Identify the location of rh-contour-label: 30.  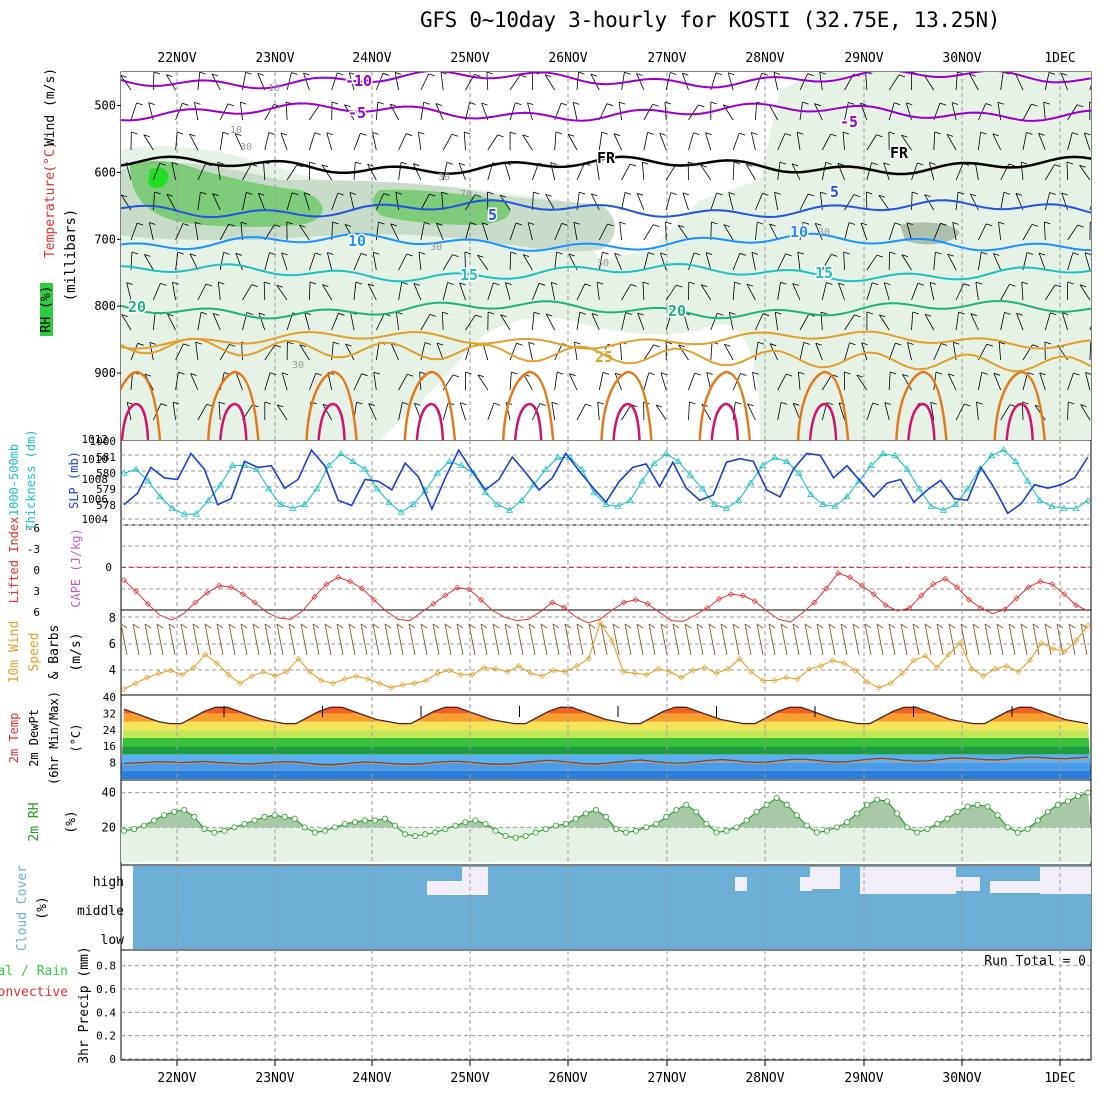
(246, 147).